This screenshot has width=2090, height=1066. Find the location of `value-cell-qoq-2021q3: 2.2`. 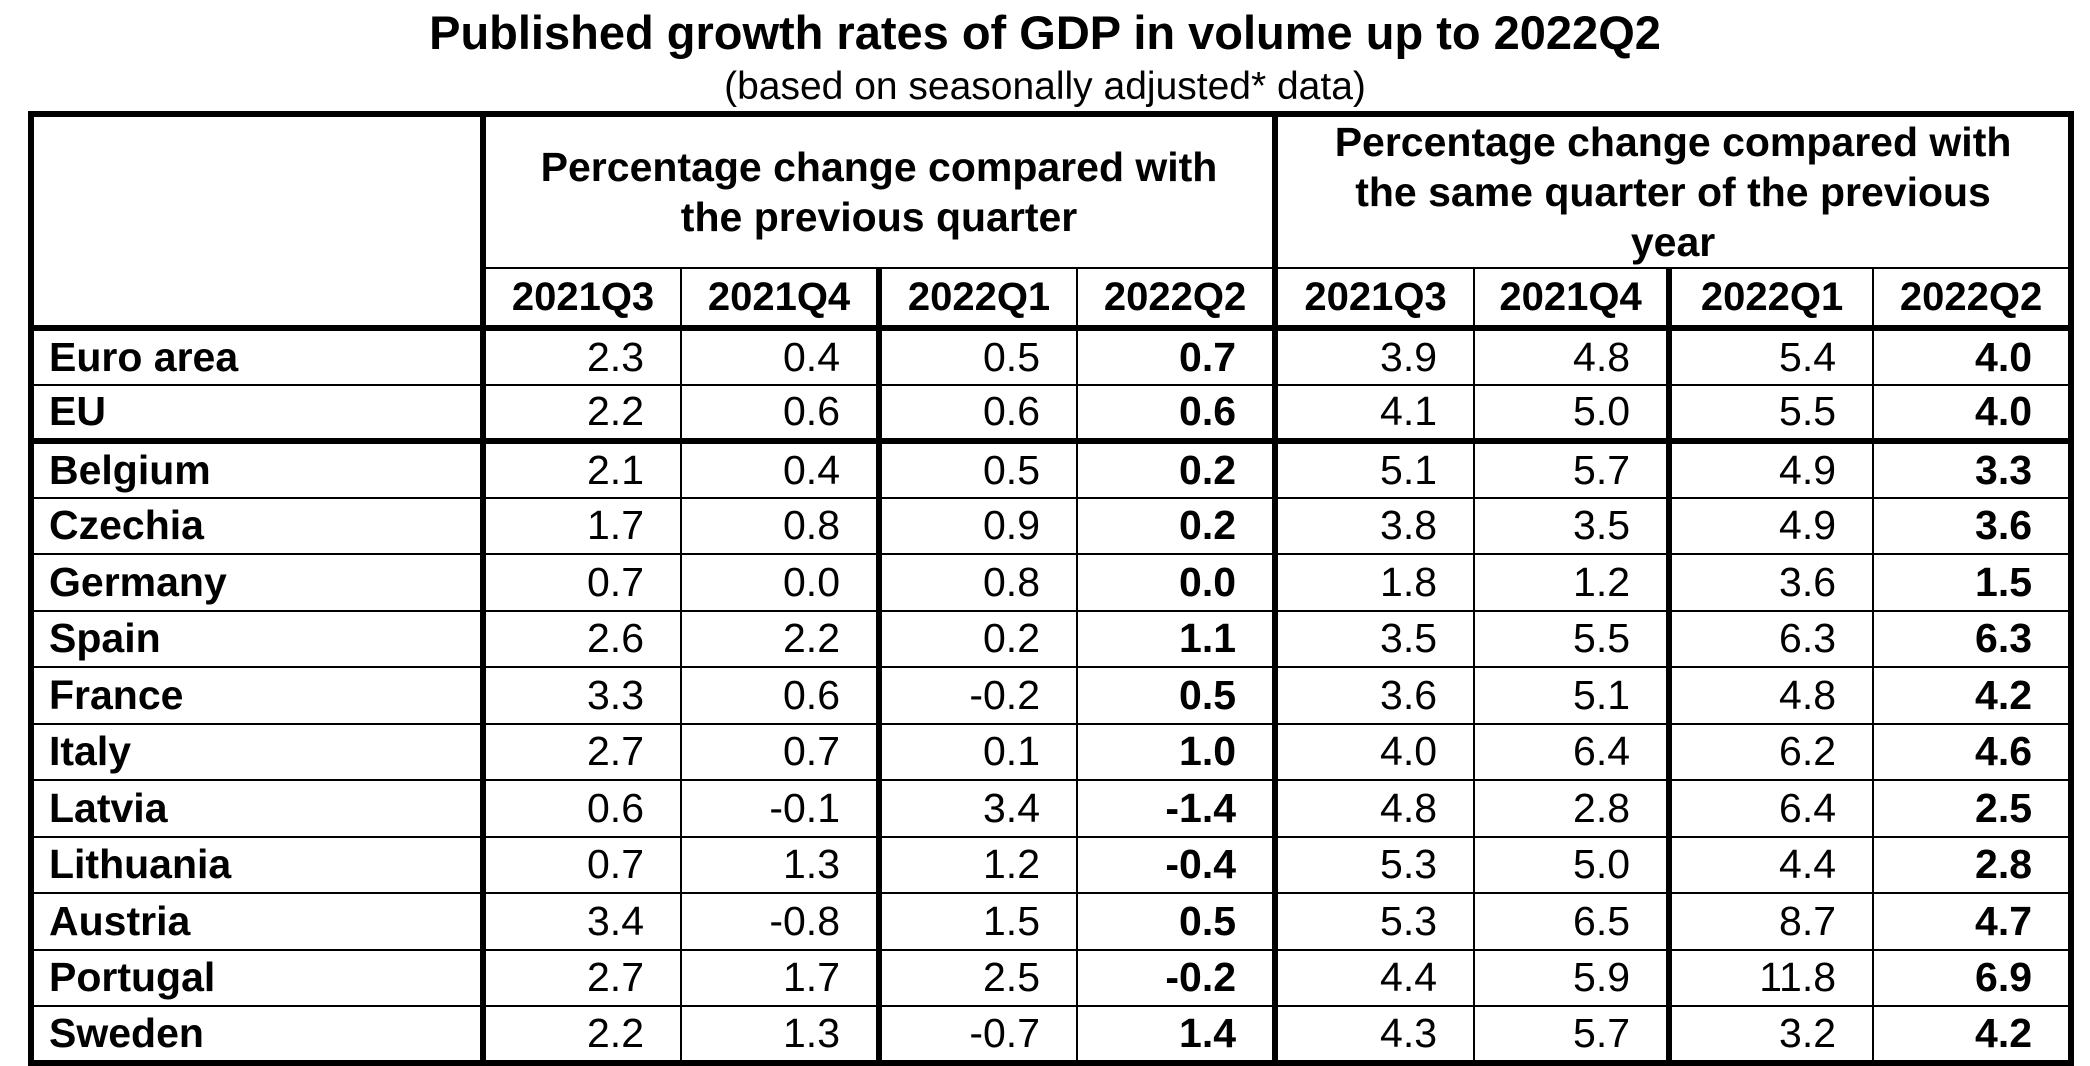

value-cell-qoq-2021q3: 2.2 is located at coordinates (582, 414).